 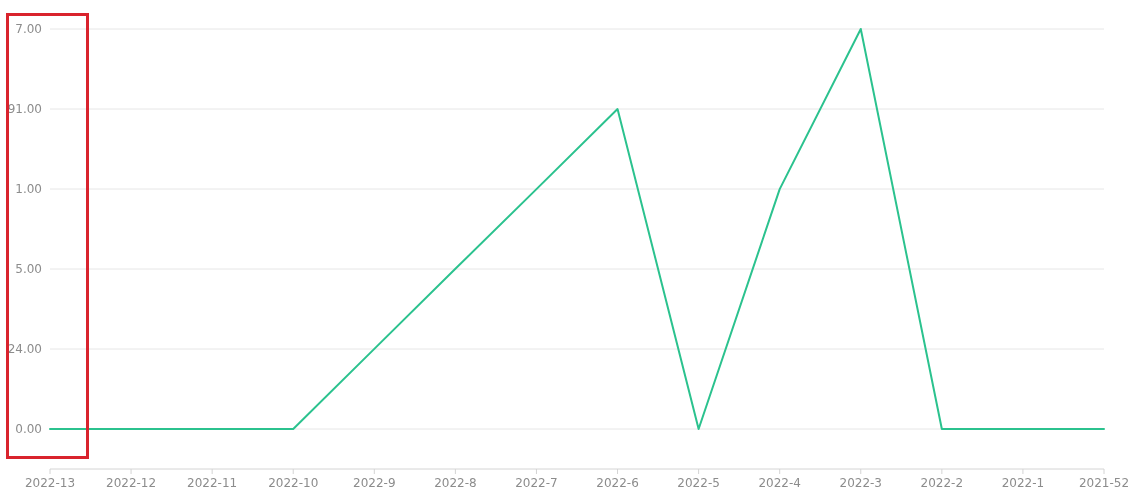 I want to click on x-tick-label: 2022-13, so click(x=50, y=483).